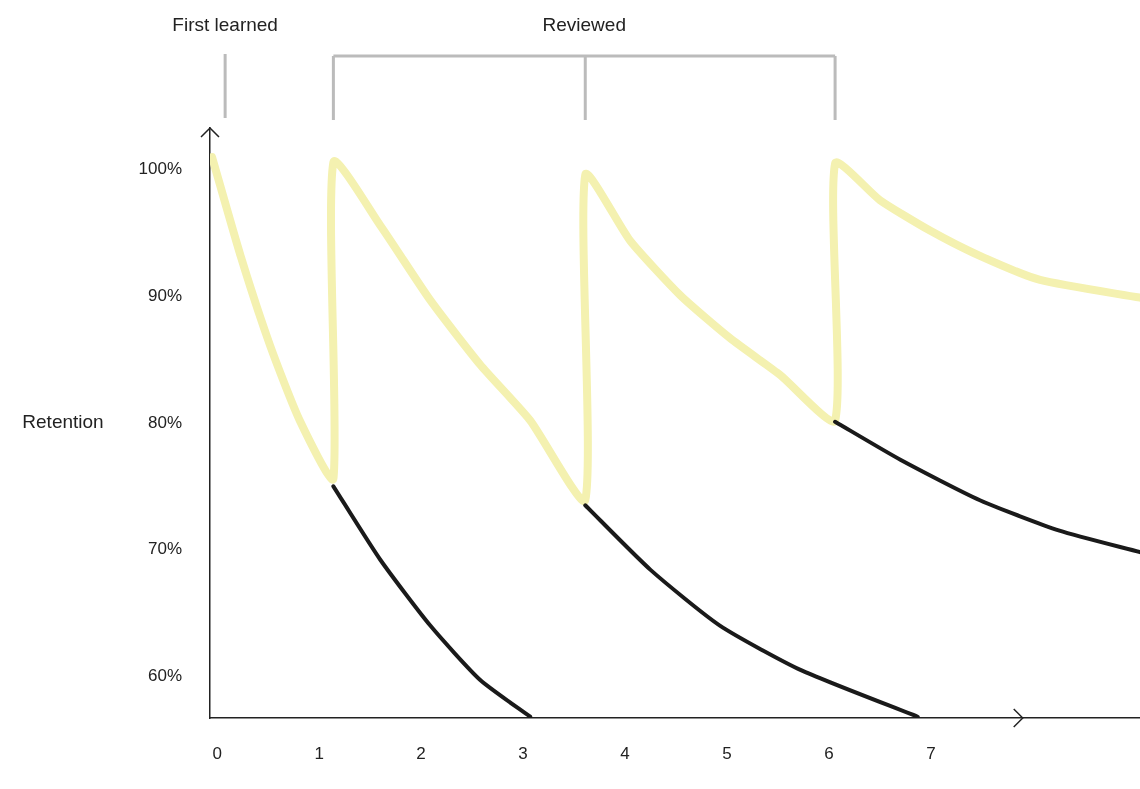  What do you see at coordinates (931, 753) in the screenshot?
I see `x-tick-label: 7` at bounding box center [931, 753].